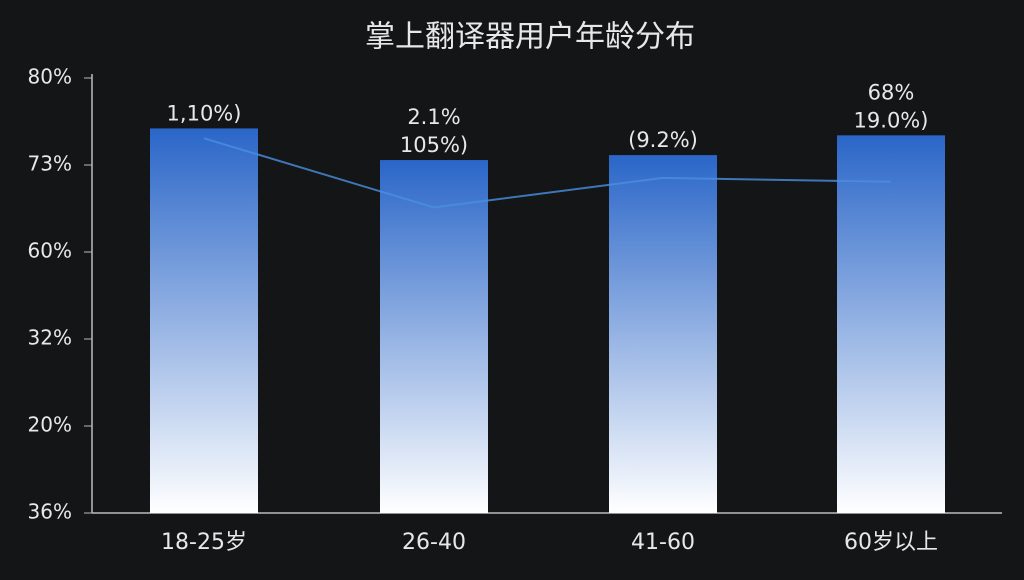  What do you see at coordinates (50, 338) in the screenshot?
I see `y-tick-label: 32%` at bounding box center [50, 338].